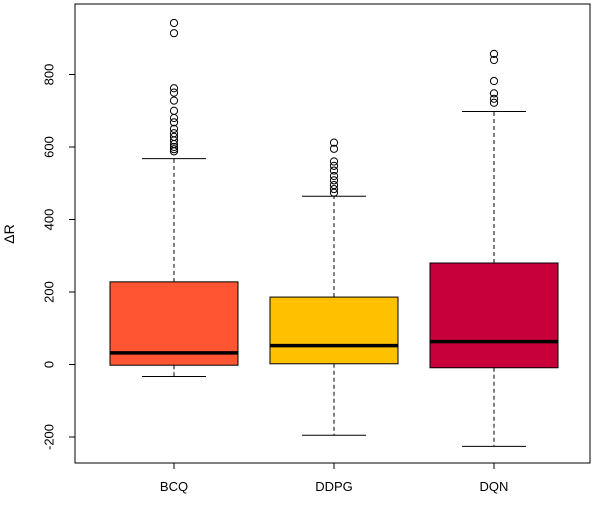 The height and width of the screenshot is (507, 597). Describe the element at coordinates (49, 437) in the screenshot. I see `y-tick-label: -200` at that location.